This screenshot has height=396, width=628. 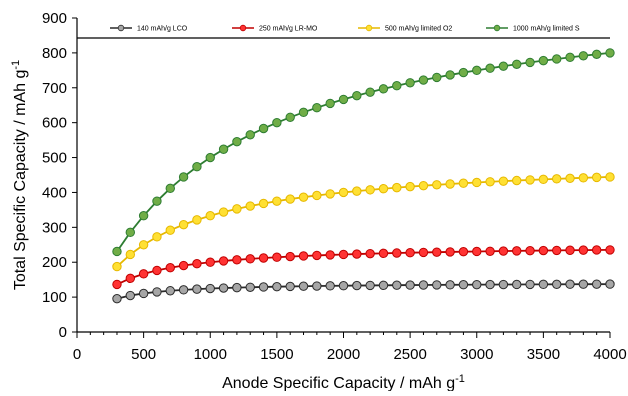 I want to click on y-axis-title-superscript: -1, so click(x=16, y=65).